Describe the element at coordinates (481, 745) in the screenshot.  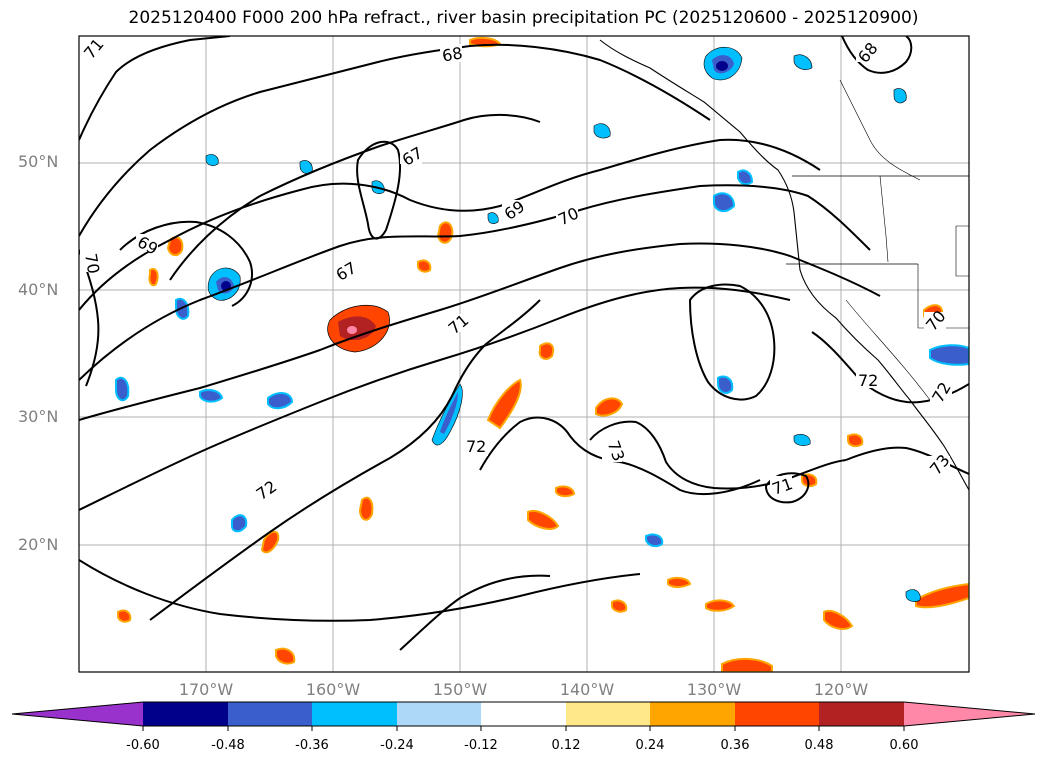
I see `colorbar-tick-label: -0.12` at that location.